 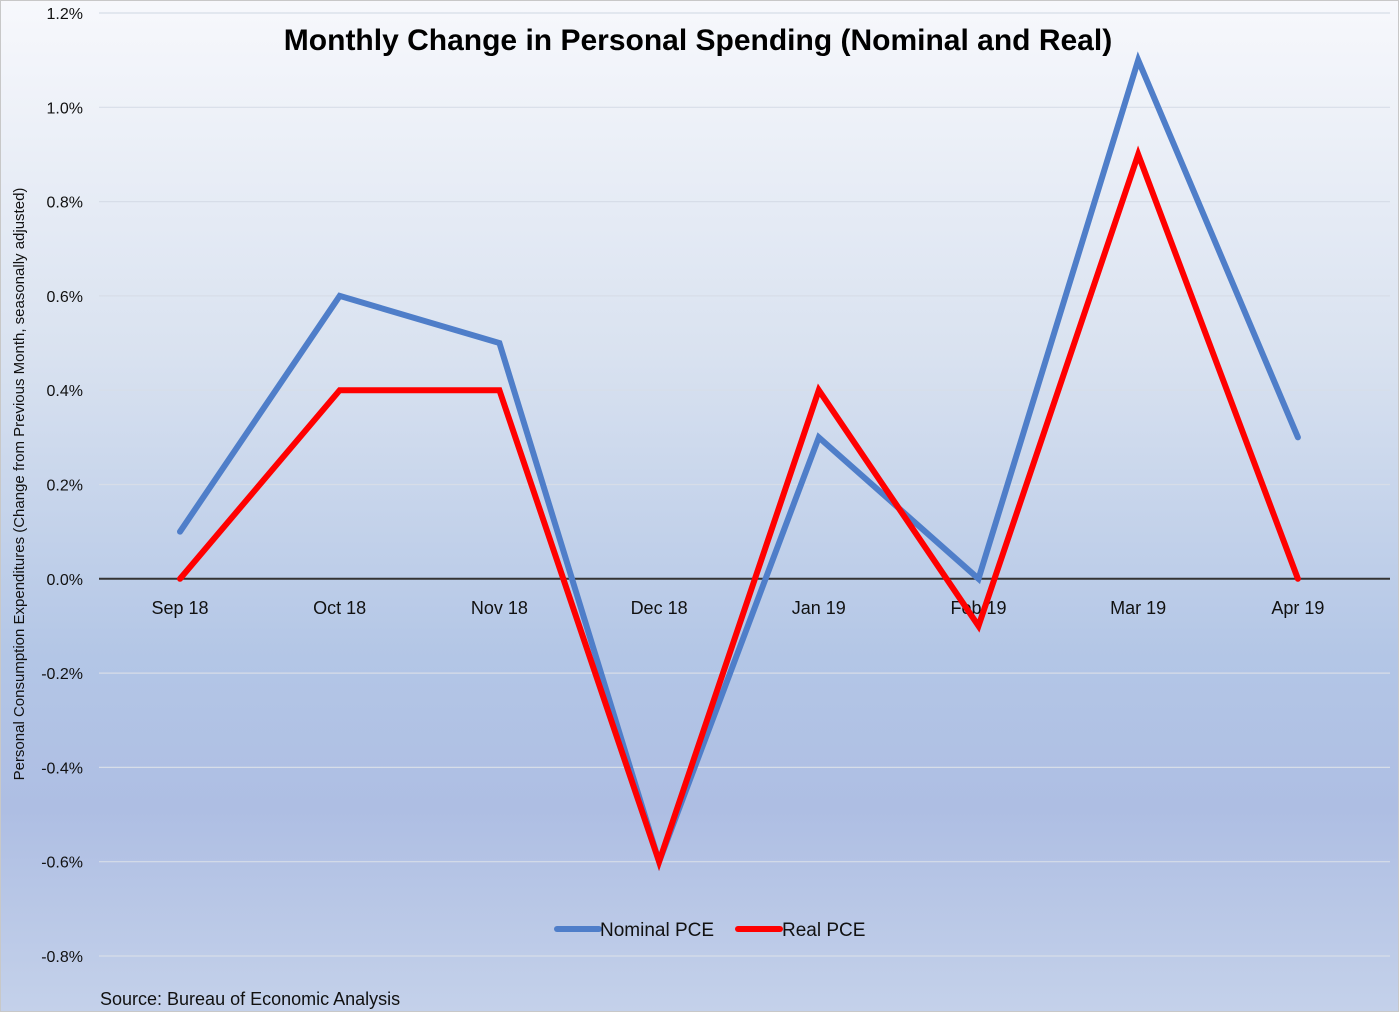 I want to click on x-tick-label: Jan 19, so click(x=819, y=608).